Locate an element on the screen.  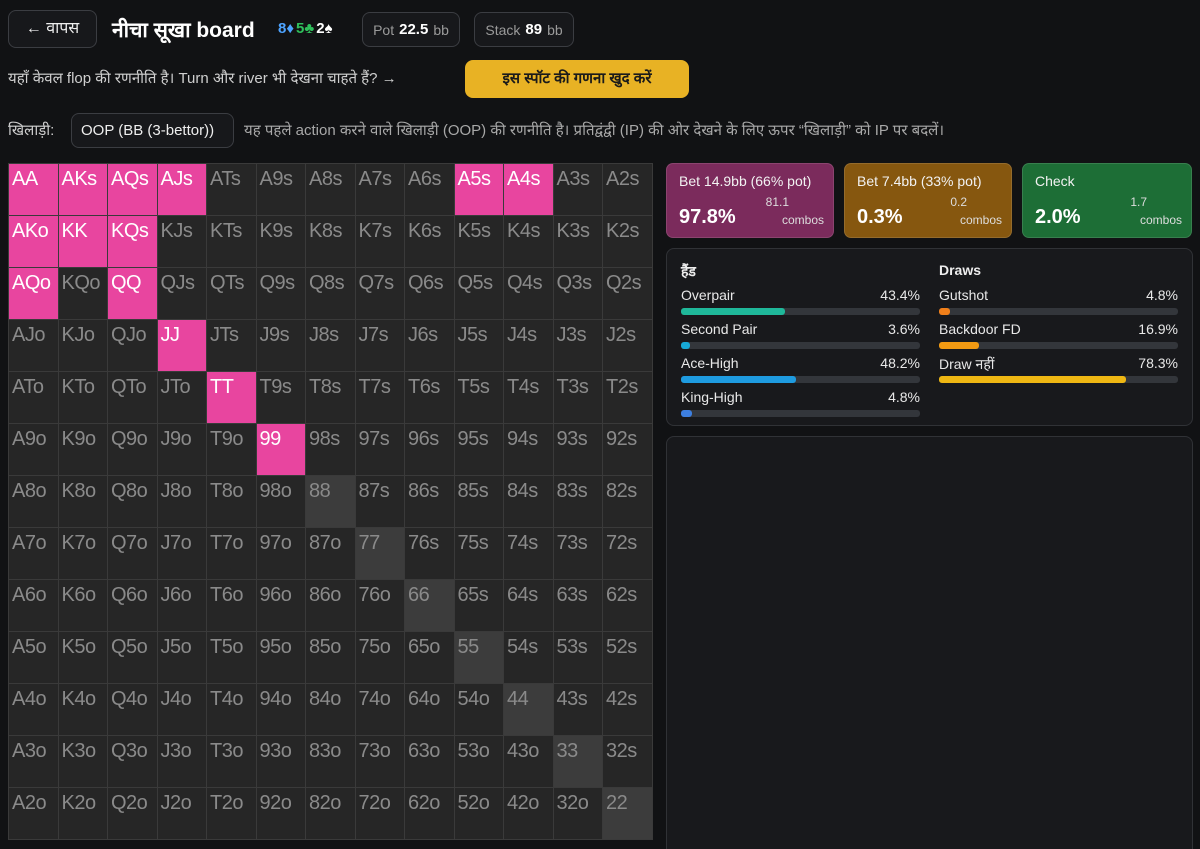
hand-cell: 72s is located at coordinates (627, 553).